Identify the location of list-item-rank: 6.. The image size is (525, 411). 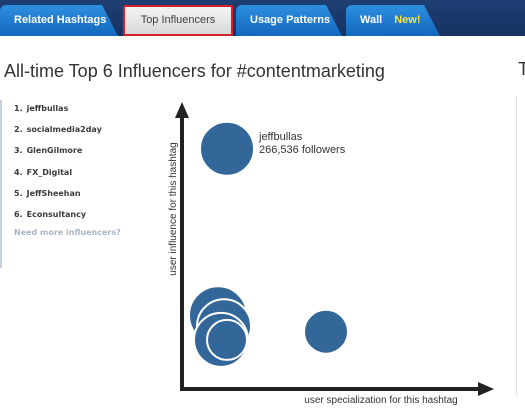
(18, 214).